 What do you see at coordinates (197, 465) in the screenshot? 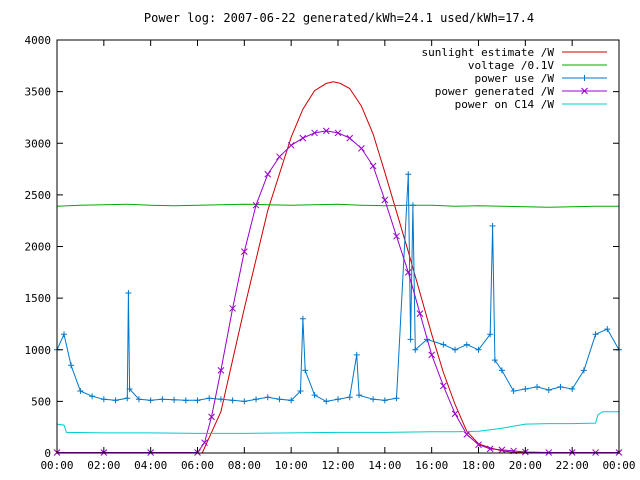
I see `x-tick-label: 06:00` at bounding box center [197, 465].